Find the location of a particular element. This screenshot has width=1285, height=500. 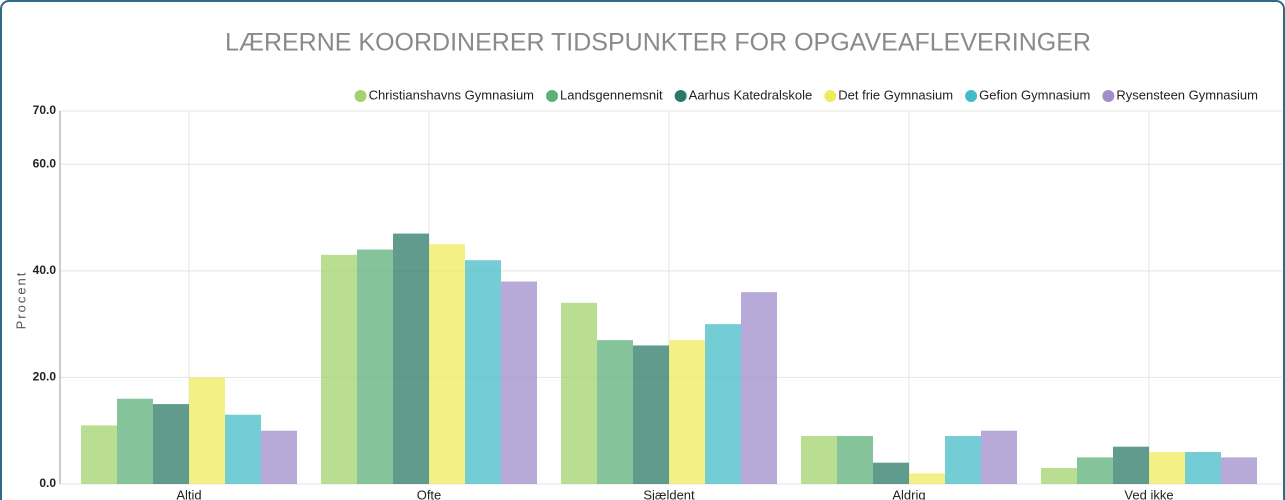

legend-label: Aarhus Katedralskole is located at coordinates (751, 94).